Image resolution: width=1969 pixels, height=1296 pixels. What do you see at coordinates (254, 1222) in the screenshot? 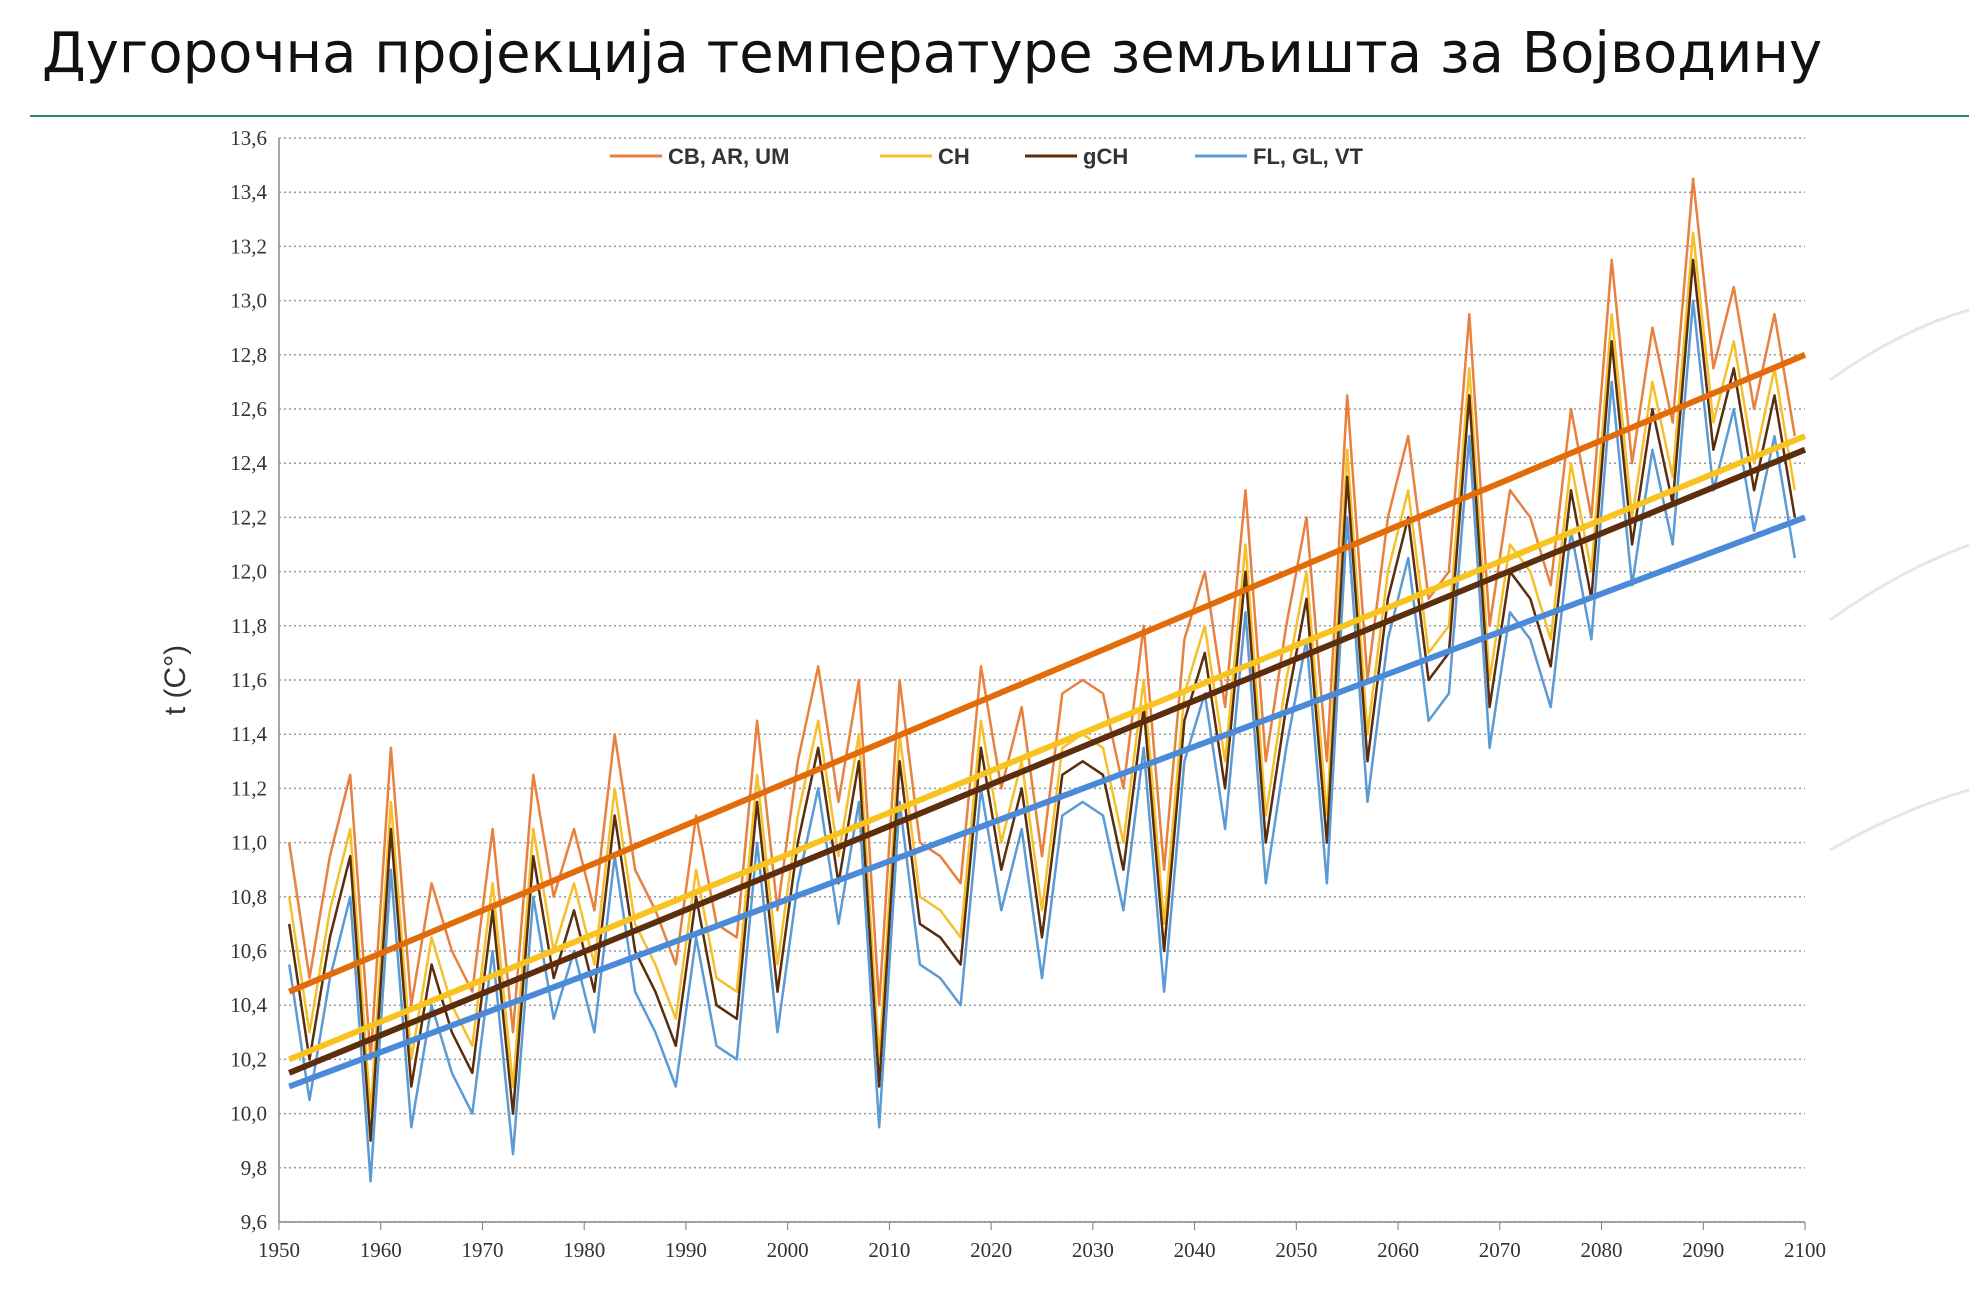
I see `y-tick-label: 9,6` at bounding box center [254, 1222].